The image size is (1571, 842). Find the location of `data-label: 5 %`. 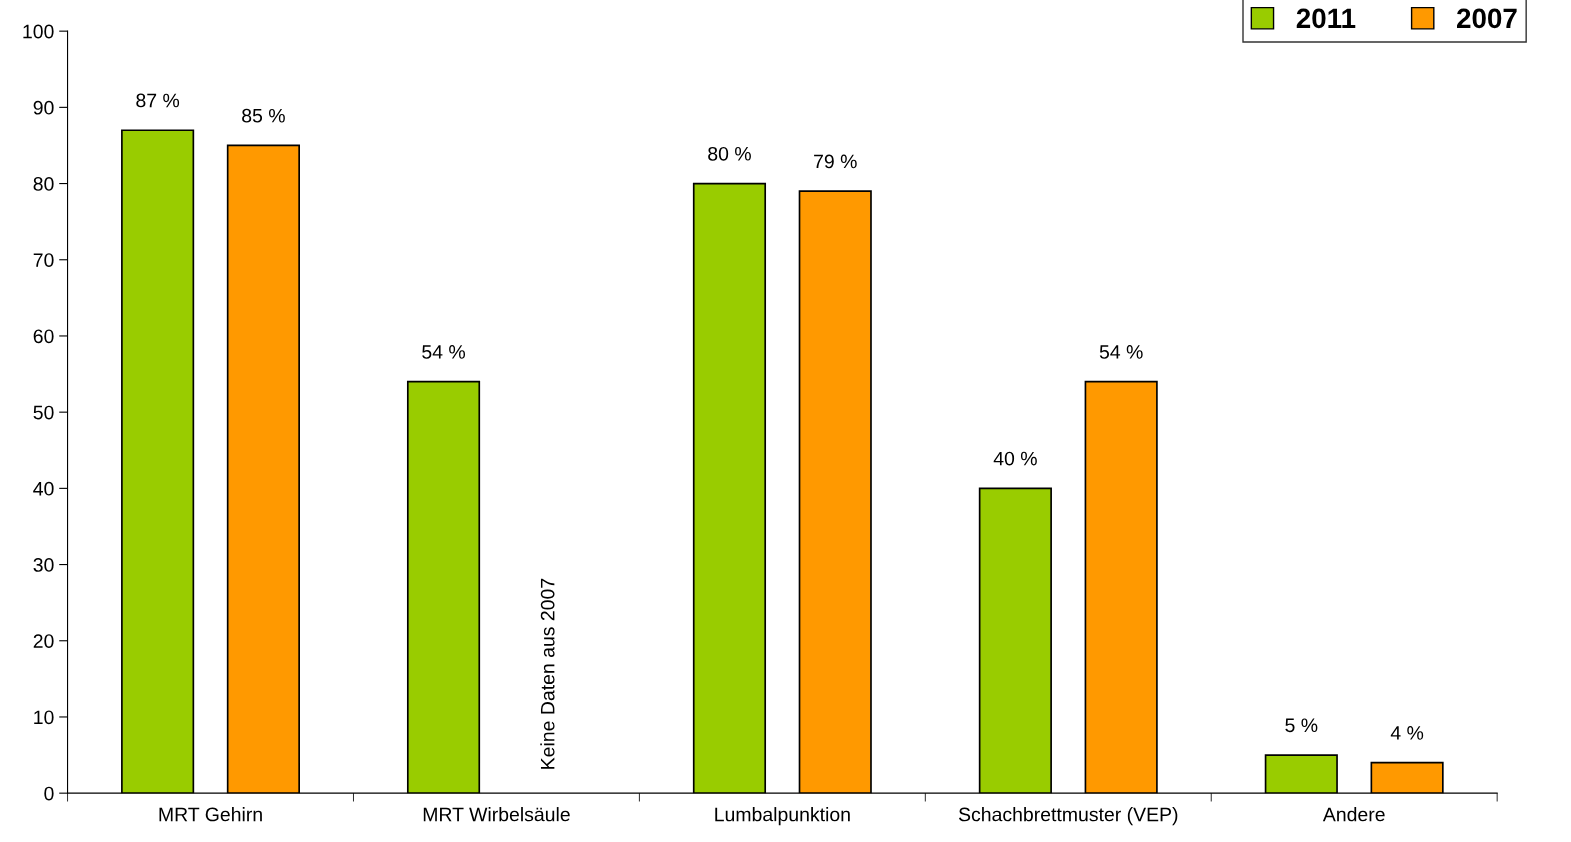

data-label: 5 % is located at coordinates (1301, 725).